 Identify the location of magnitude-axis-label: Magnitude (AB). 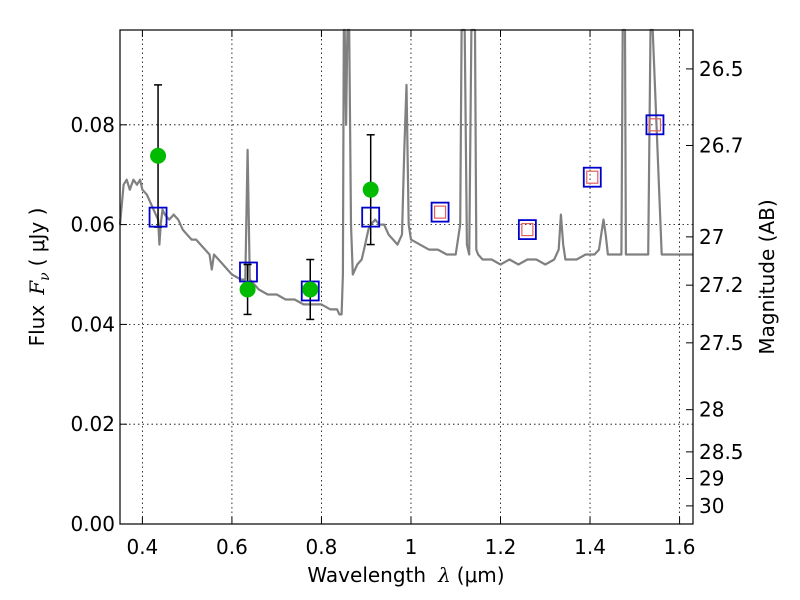
(767, 276).